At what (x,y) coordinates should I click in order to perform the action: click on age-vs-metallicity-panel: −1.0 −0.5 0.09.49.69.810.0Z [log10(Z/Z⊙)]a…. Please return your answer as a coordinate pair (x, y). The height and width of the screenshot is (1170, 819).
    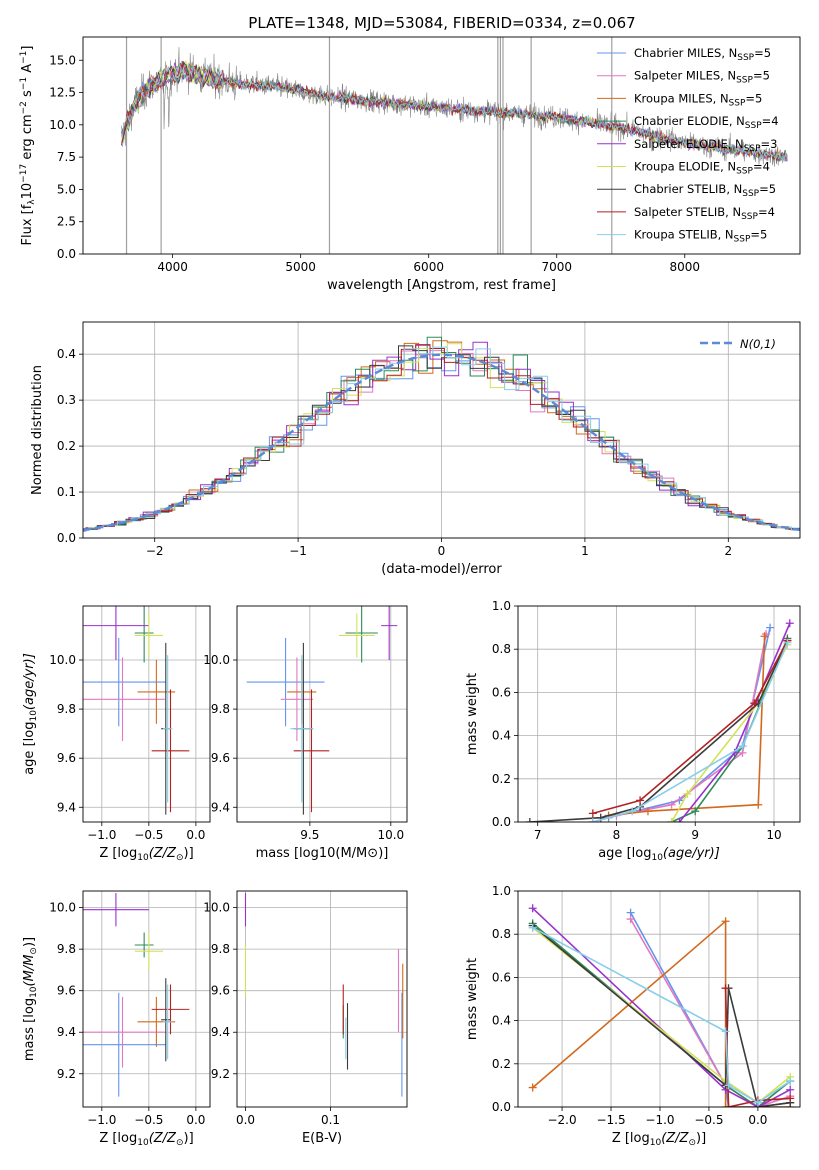
    Looking at the image, I should click on (116, 734).